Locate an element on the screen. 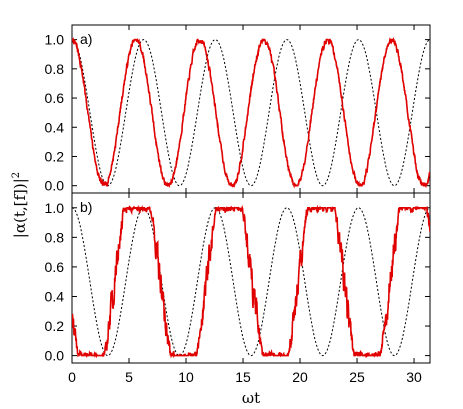 This screenshot has width=463, height=409. x-tick-label: 30 is located at coordinates (414, 377).